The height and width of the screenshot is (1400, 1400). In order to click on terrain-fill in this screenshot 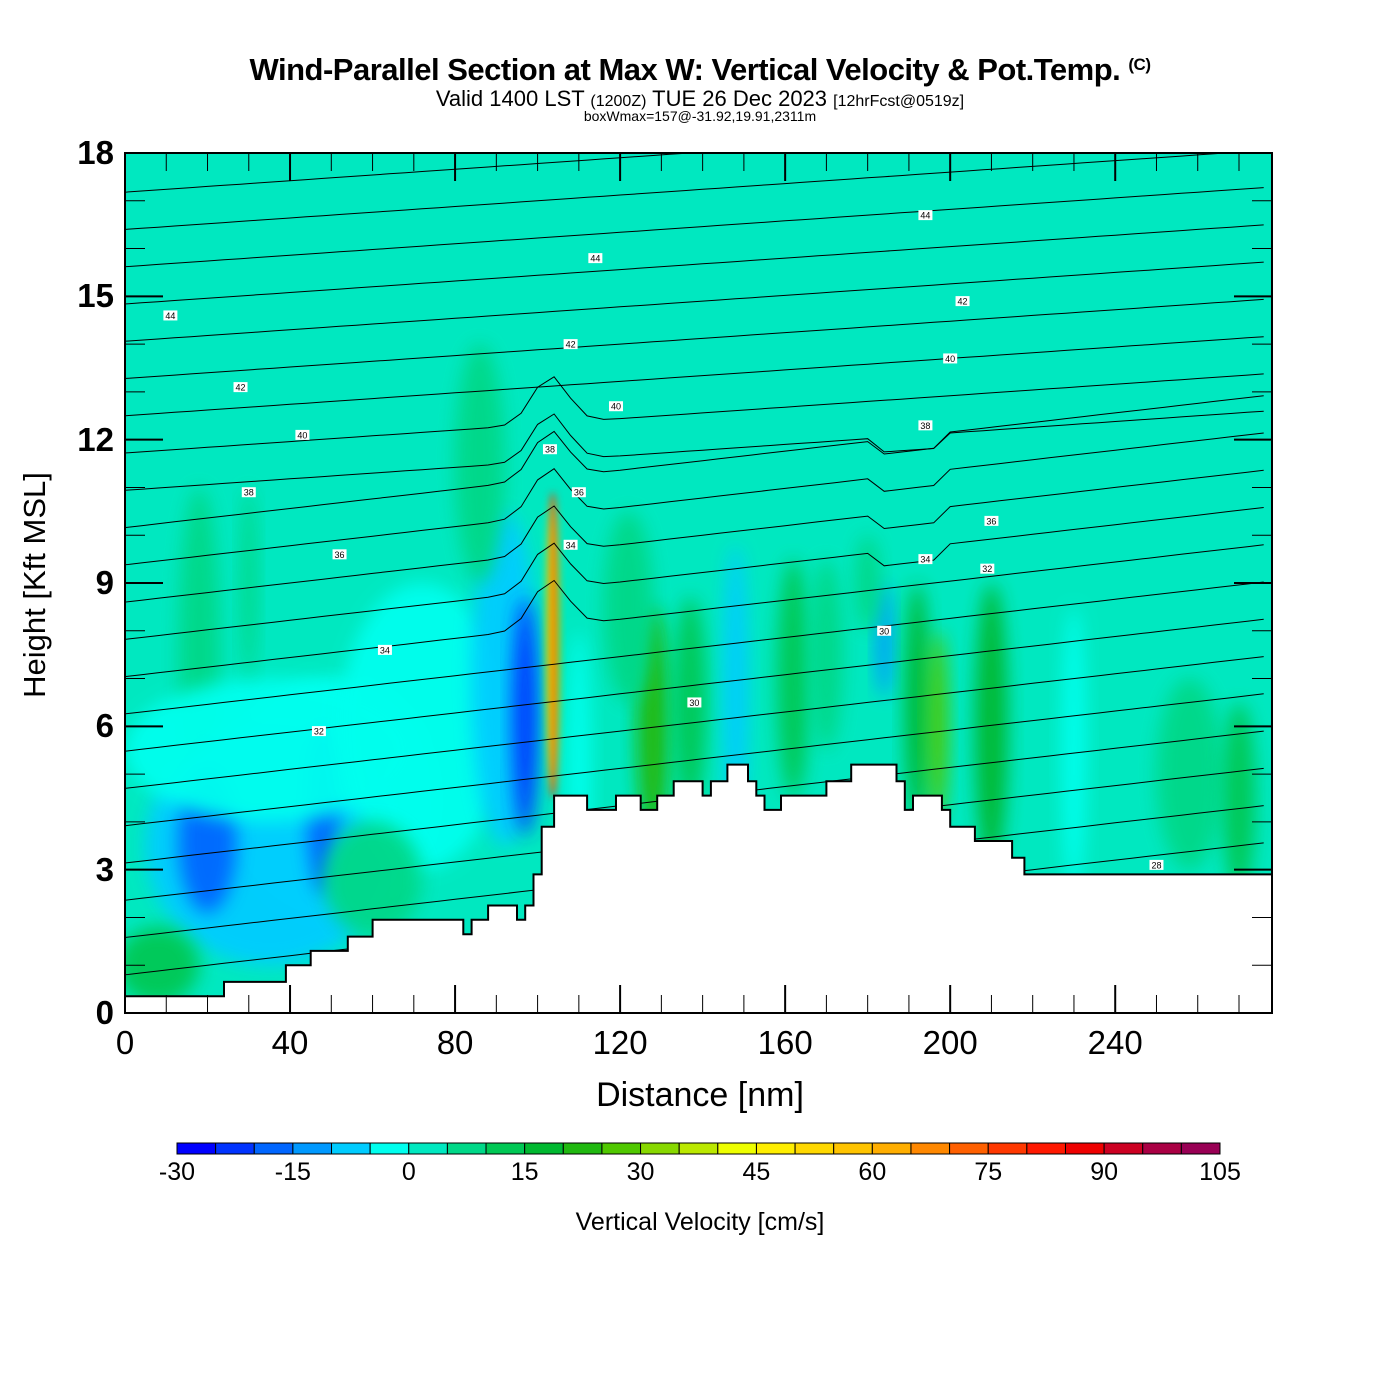, I will do `click(698, 888)`.